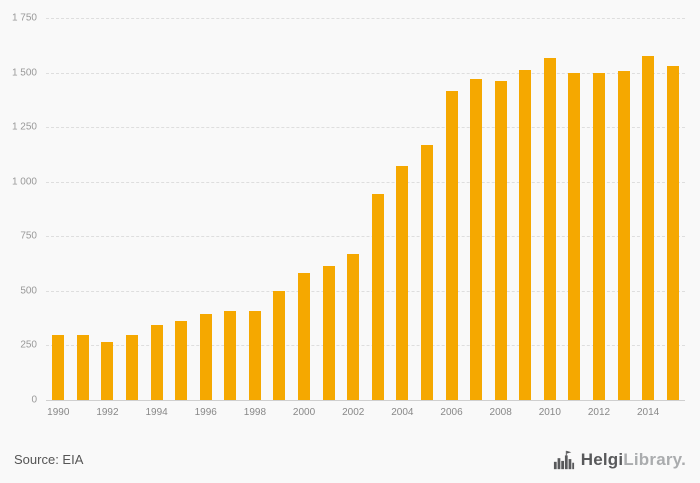 The height and width of the screenshot is (483, 700). What do you see at coordinates (328, 332) in the screenshot?
I see `bar-2001` at bounding box center [328, 332].